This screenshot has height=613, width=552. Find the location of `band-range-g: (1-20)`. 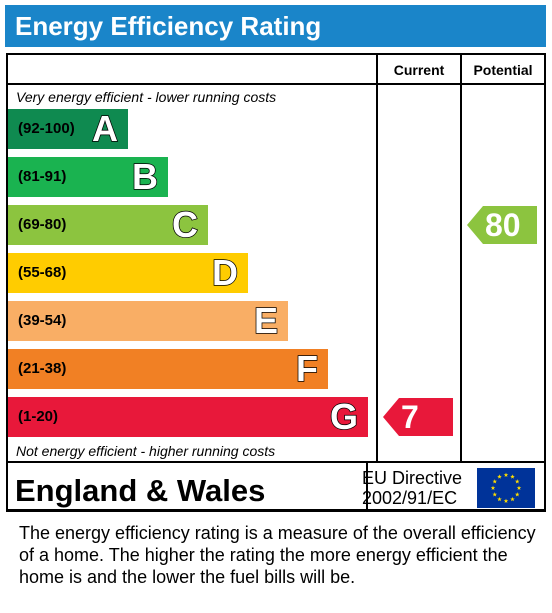

band-range-g: (1-20) is located at coordinates (38, 416).